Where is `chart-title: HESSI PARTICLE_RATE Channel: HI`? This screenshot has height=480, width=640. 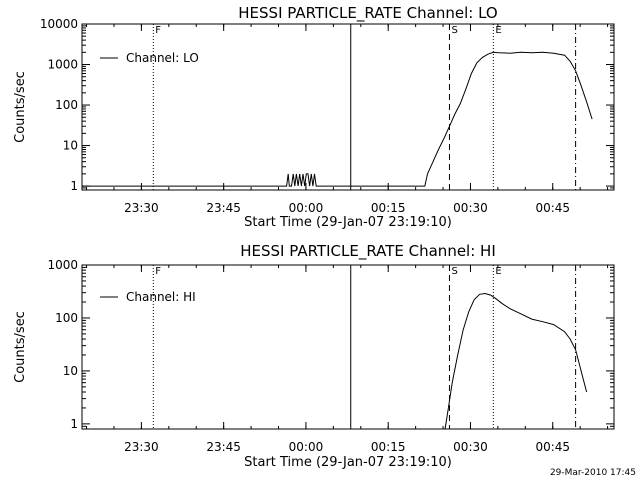 chart-title: HESSI PARTICLE_RATE Channel: HI is located at coordinates (368, 251).